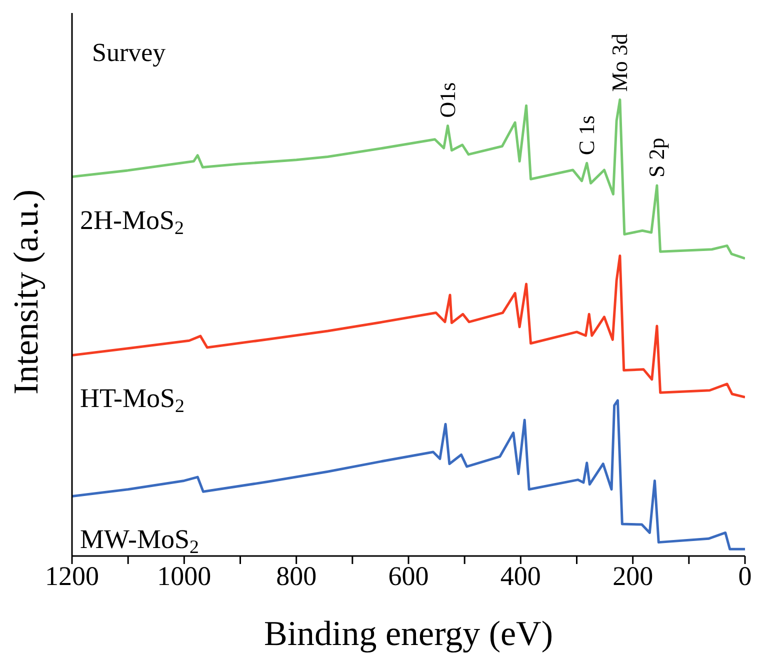  Describe the element at coordinates (633, 576) in the screenshot. I see `x-tick-label: 200` at that location.